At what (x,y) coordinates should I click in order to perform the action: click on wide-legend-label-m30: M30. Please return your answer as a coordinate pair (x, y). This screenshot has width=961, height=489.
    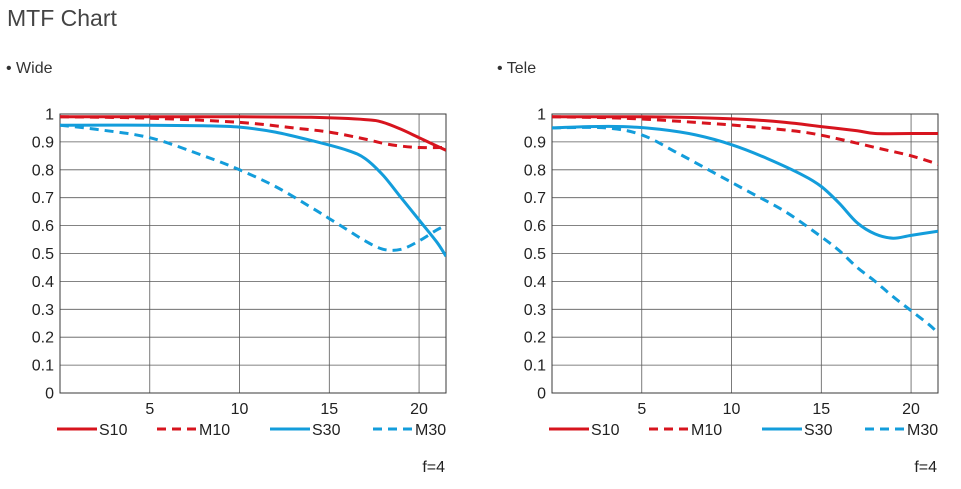
    Looking at the image, I should click on (430, 430).